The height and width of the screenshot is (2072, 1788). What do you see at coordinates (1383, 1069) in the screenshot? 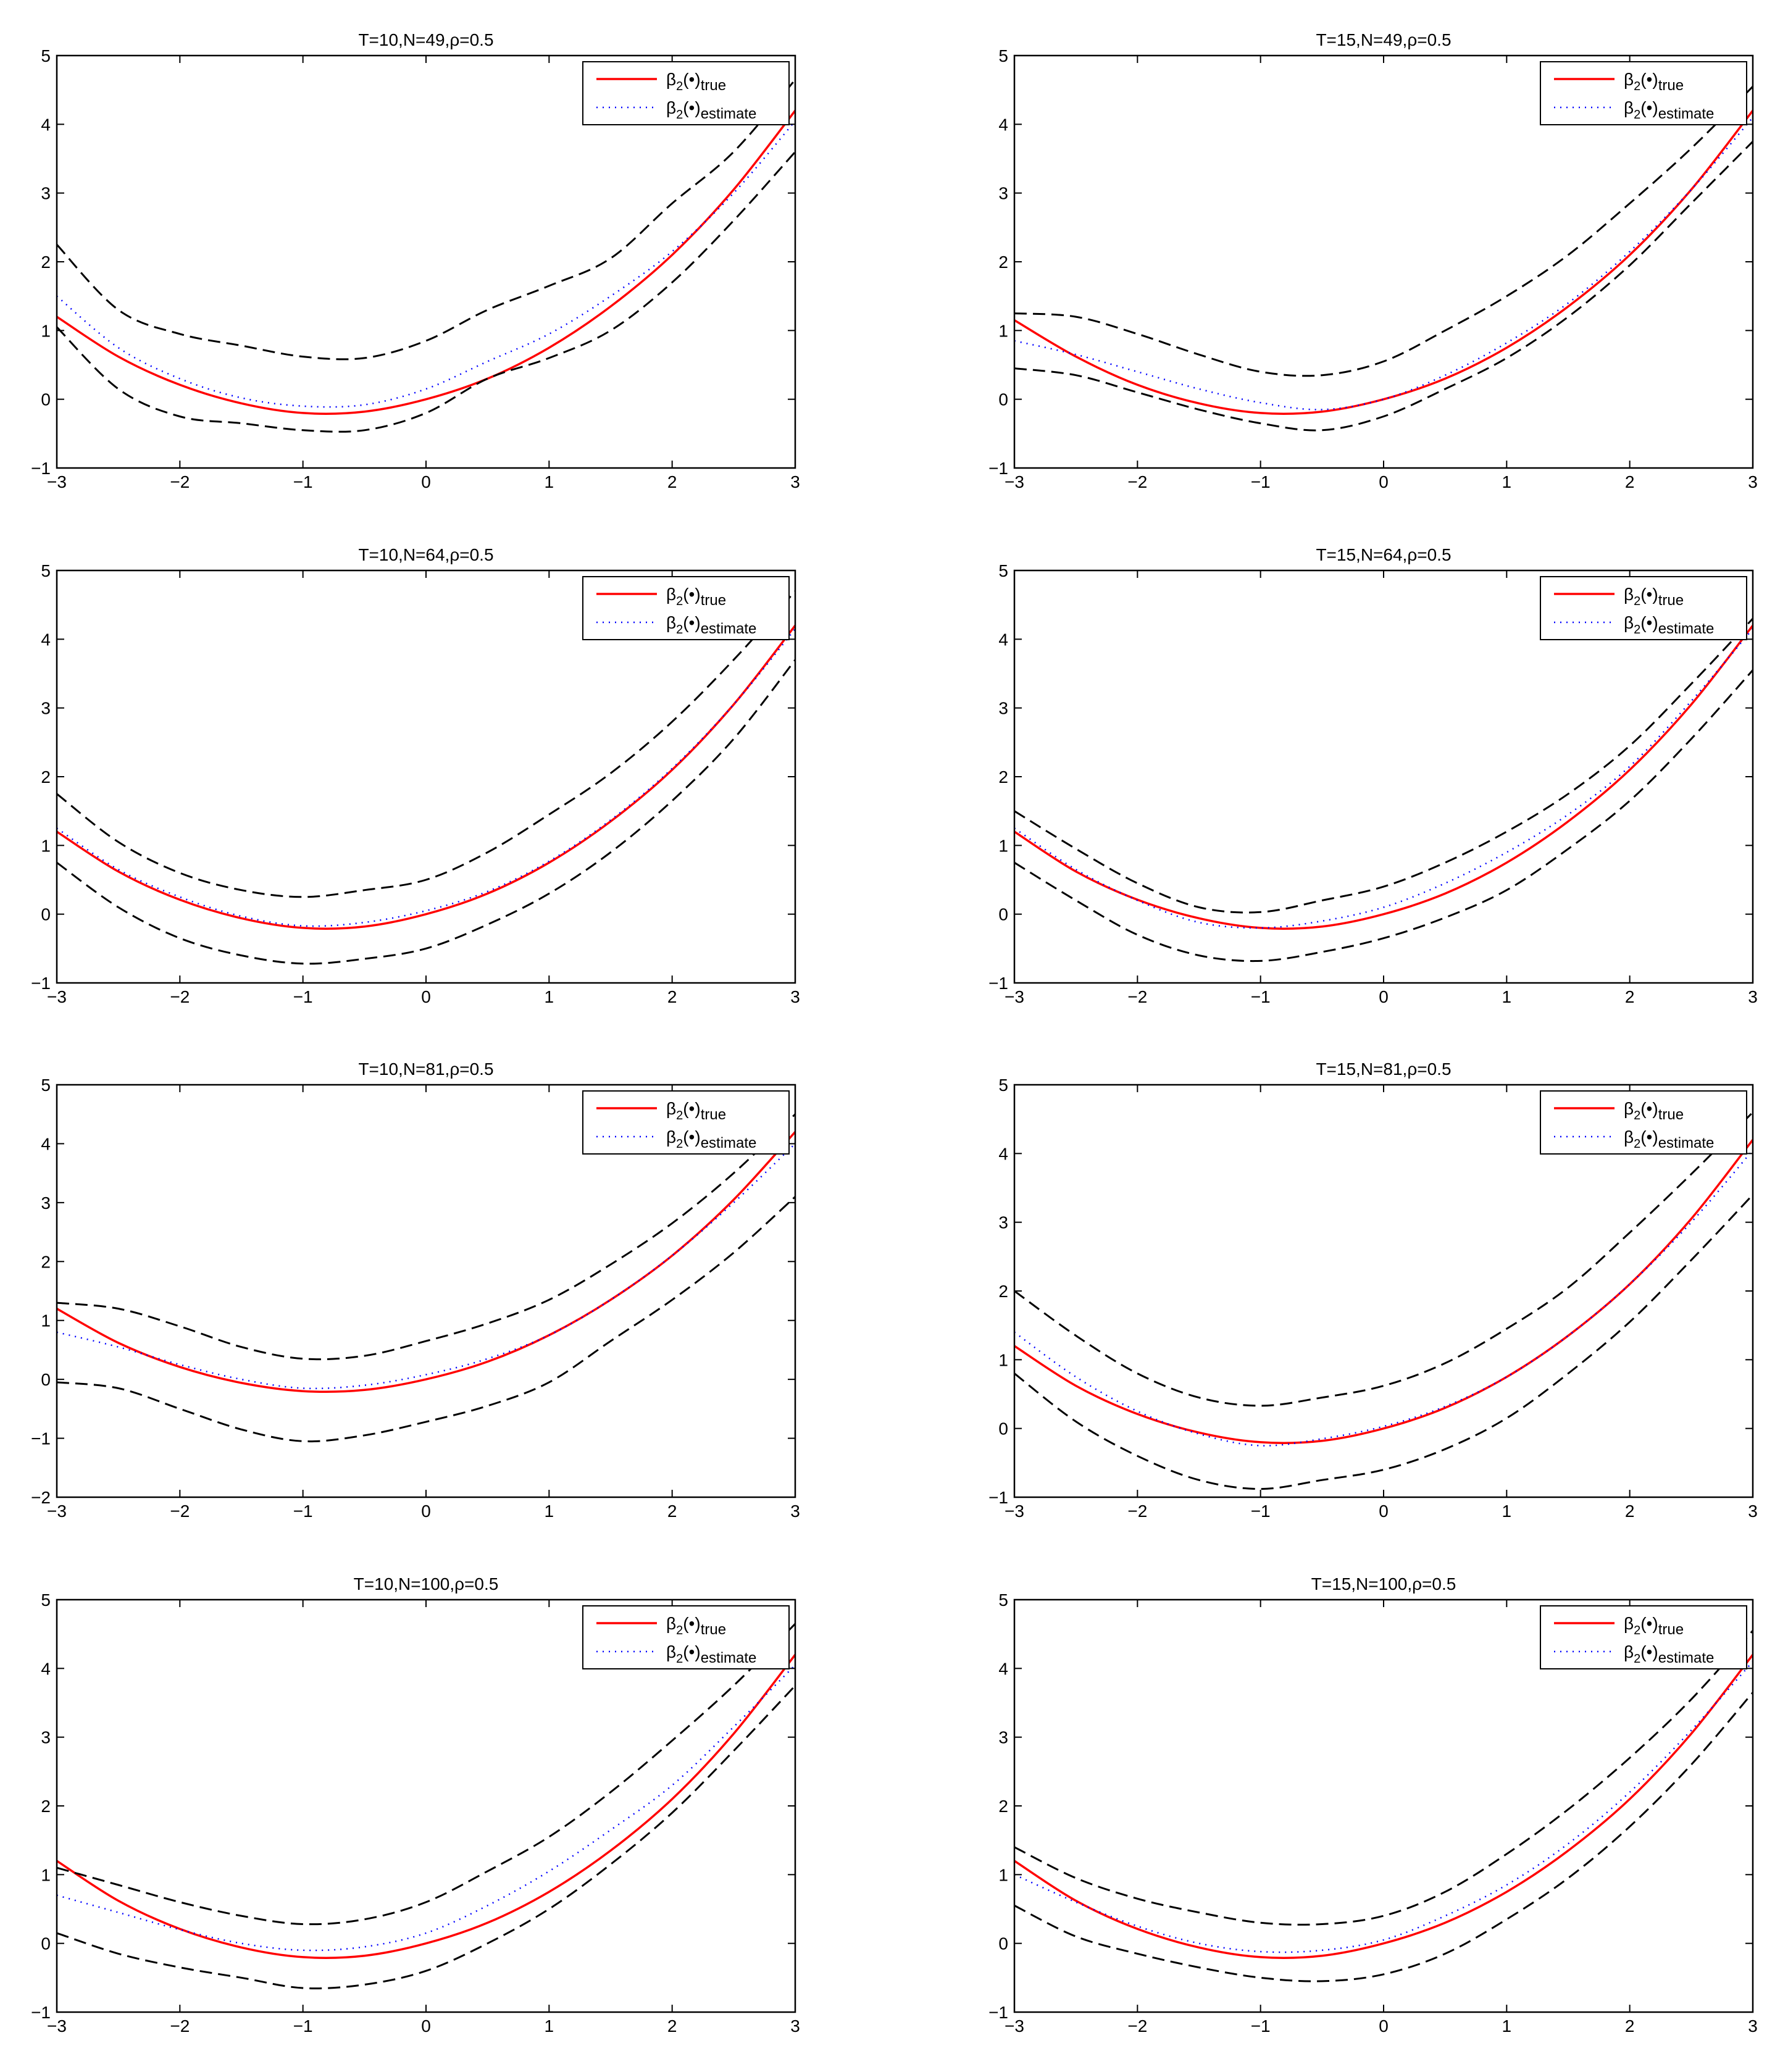
I see `subplot-title: T=15,N=81,ρ=0.5` at bounding box center [1383, 1069].